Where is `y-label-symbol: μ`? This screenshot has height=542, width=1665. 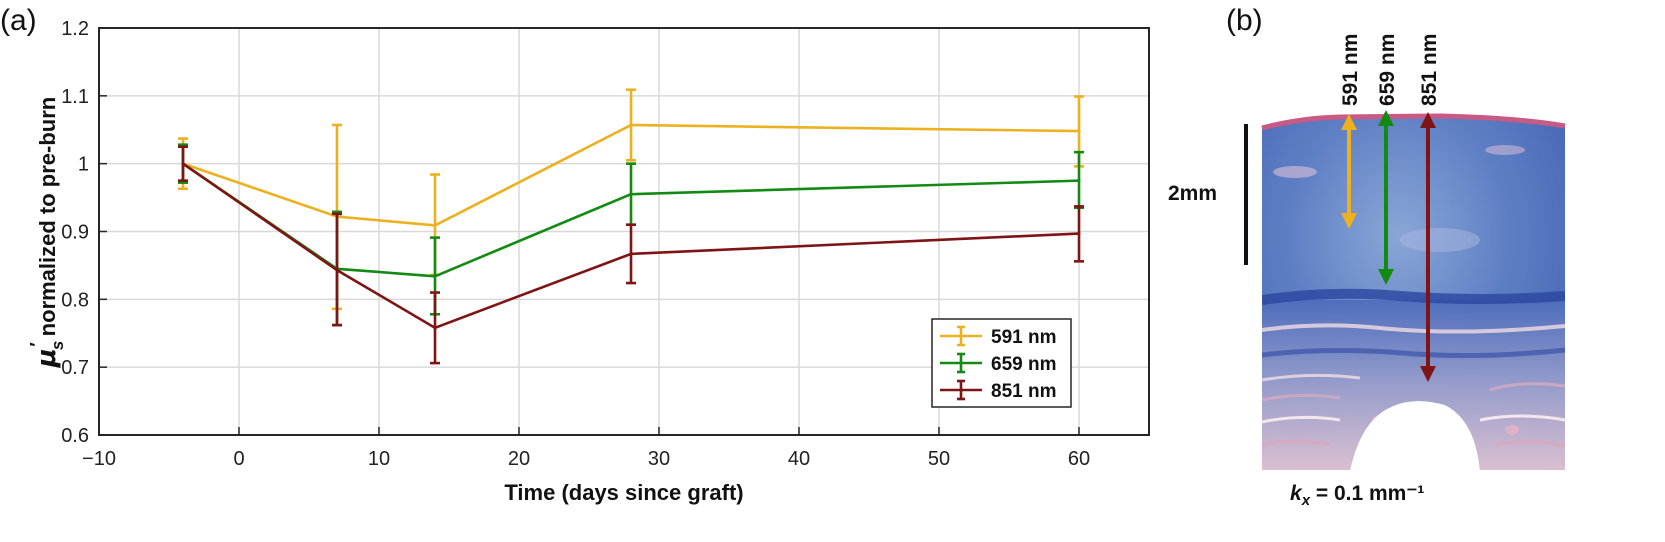 y-label-symbol: μ is located at coordinates (47, 358).